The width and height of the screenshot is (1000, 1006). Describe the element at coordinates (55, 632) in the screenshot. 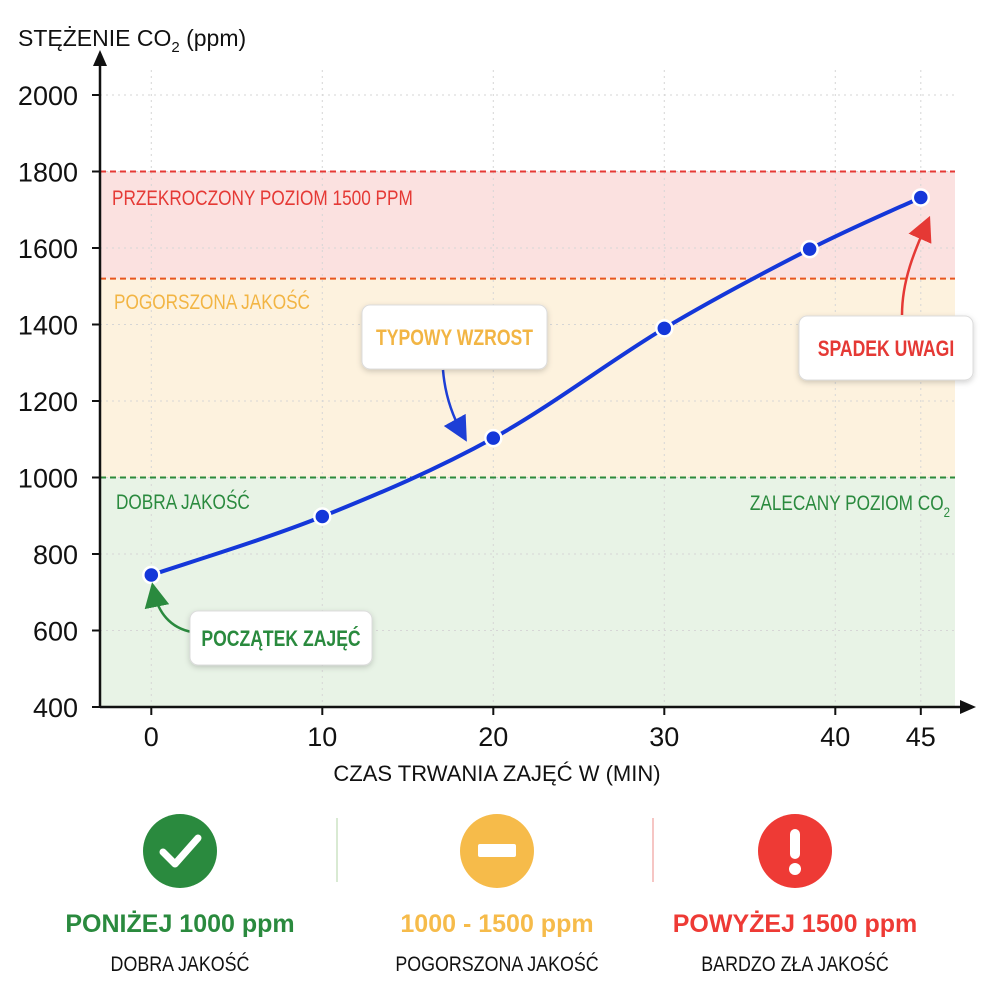

I see `y-tick-label: 600` at that location.